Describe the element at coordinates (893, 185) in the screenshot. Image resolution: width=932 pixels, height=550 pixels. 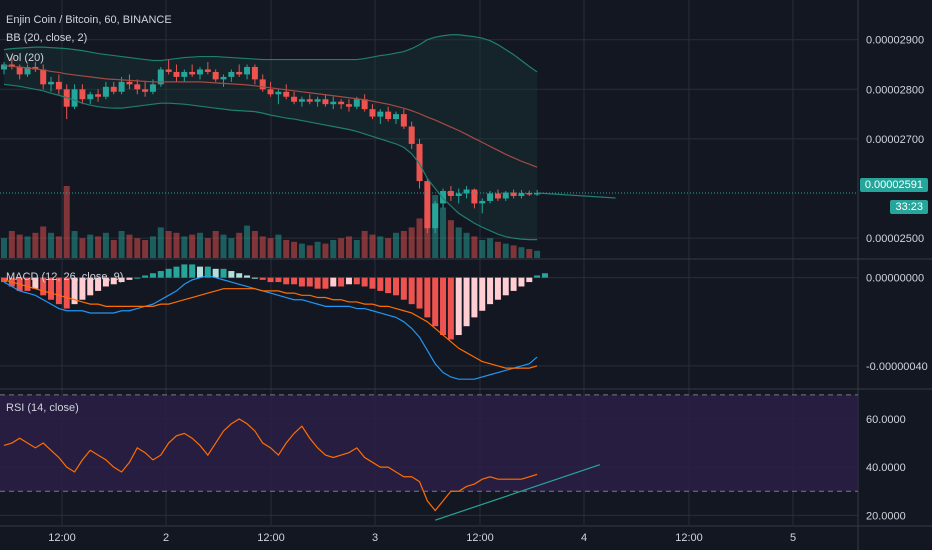
I see `last-price-tag: 0.00002591` at that location.